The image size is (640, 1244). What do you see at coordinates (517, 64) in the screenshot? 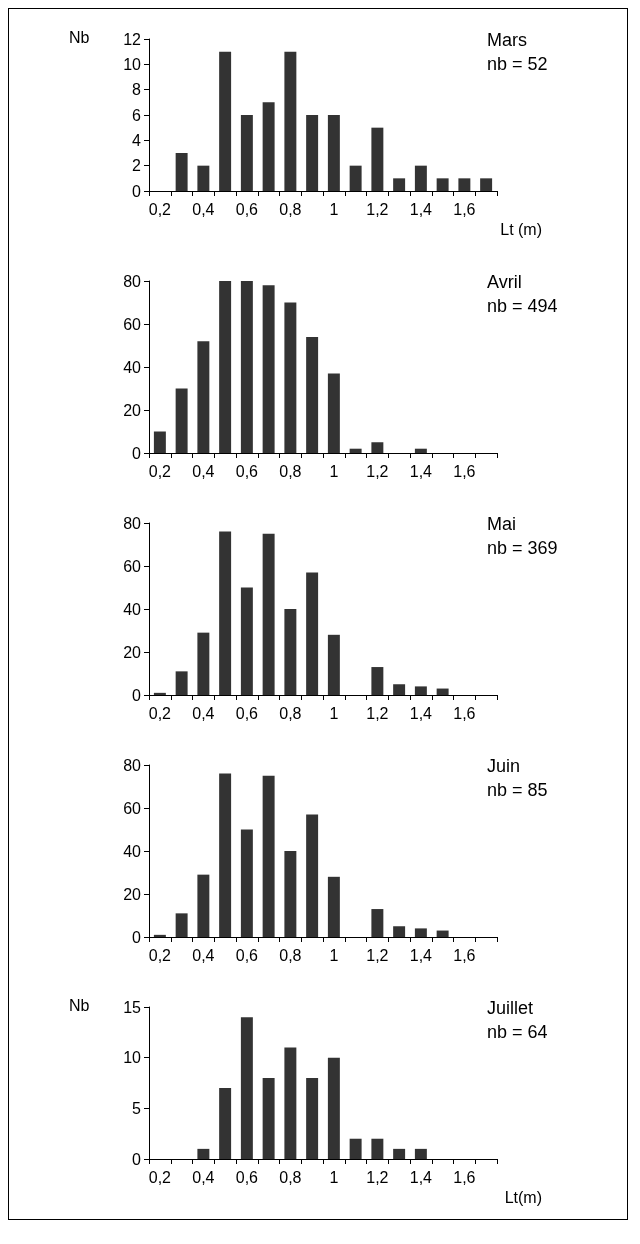
I see `annotation: nb = 52` at bounding box center [517, 64].